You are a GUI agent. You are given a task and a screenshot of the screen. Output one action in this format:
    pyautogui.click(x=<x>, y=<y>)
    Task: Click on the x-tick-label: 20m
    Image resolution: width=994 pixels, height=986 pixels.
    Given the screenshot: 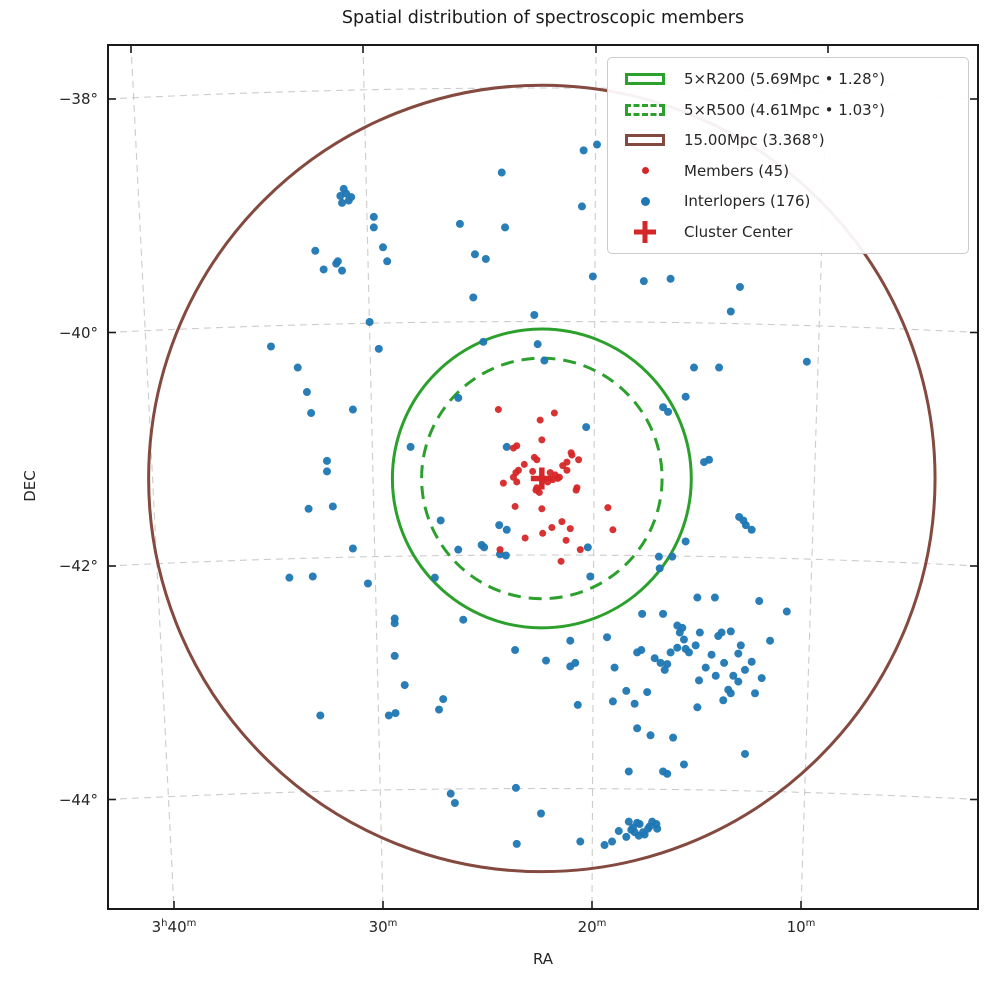 What is the action you would take?
    pyautogui.click(x=592, y=927)
    